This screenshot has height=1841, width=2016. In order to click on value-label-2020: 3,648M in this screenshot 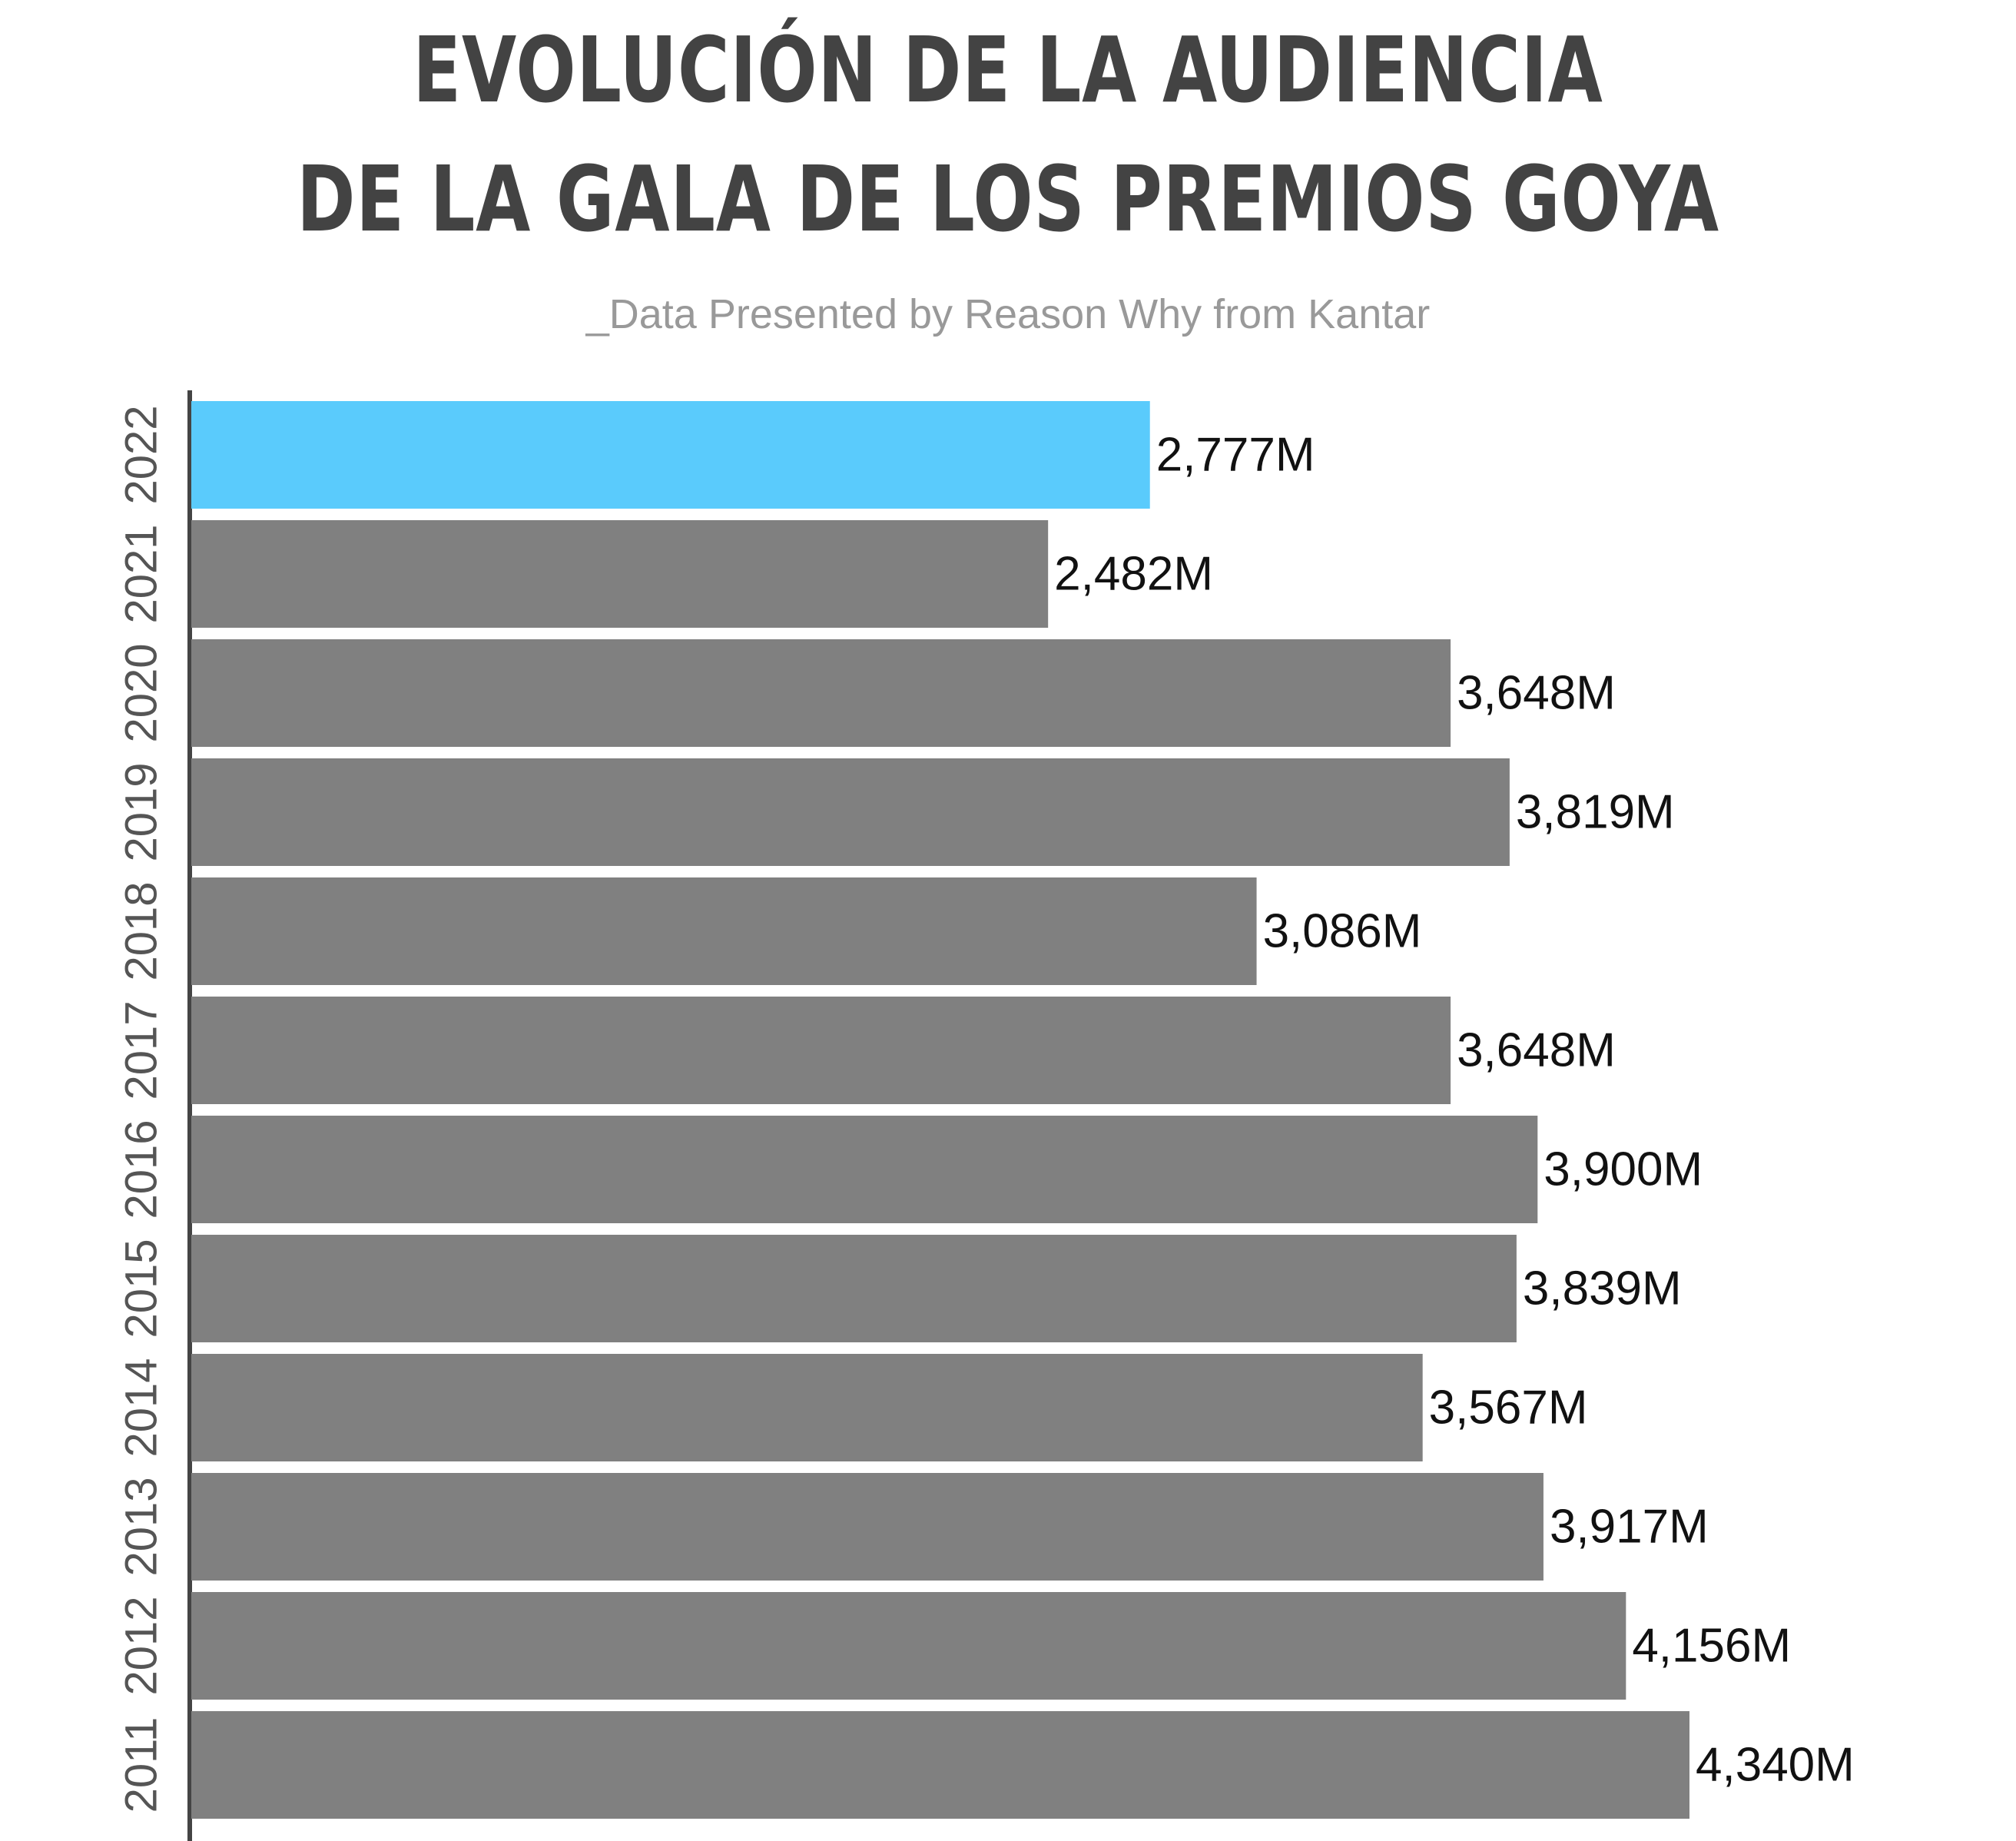, I will do `click(1536, 693)`.